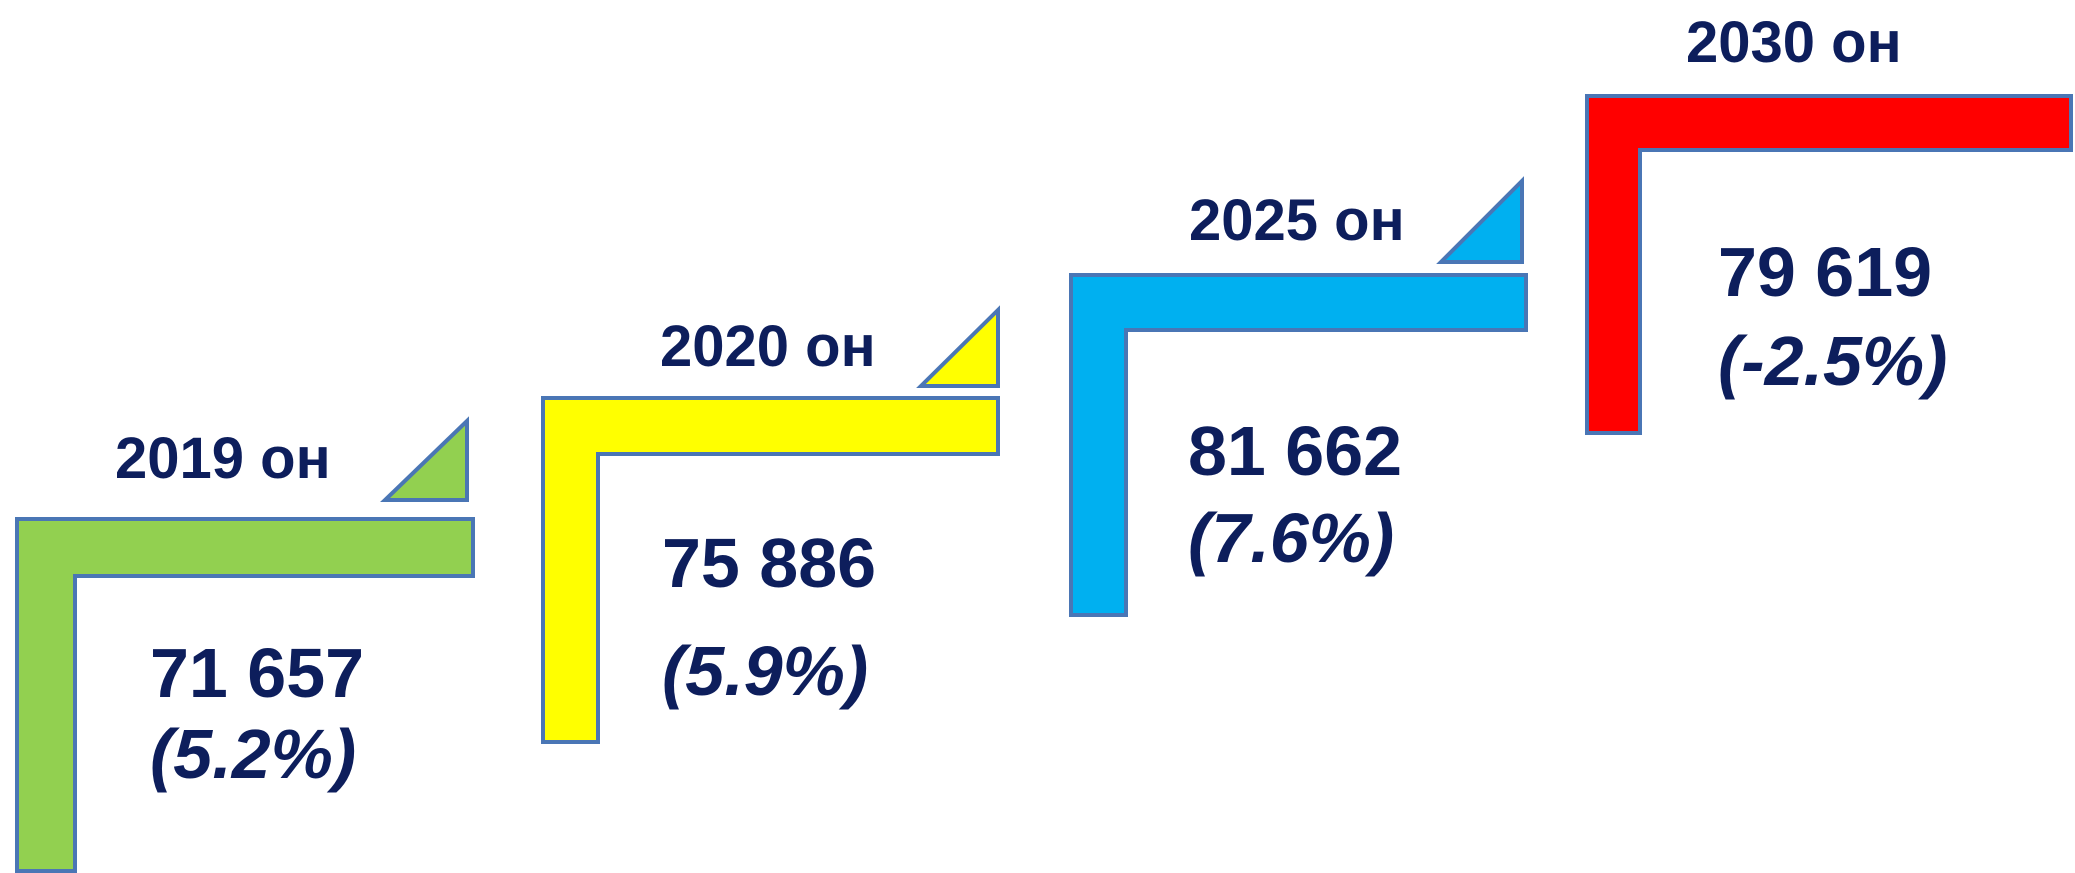 The width and height of the screenshot is (2075, 873). What do you see at coordinates (1295, 451) in the screenshot?
I see `value-label: 81 662` at bounding box center [1295, 451].